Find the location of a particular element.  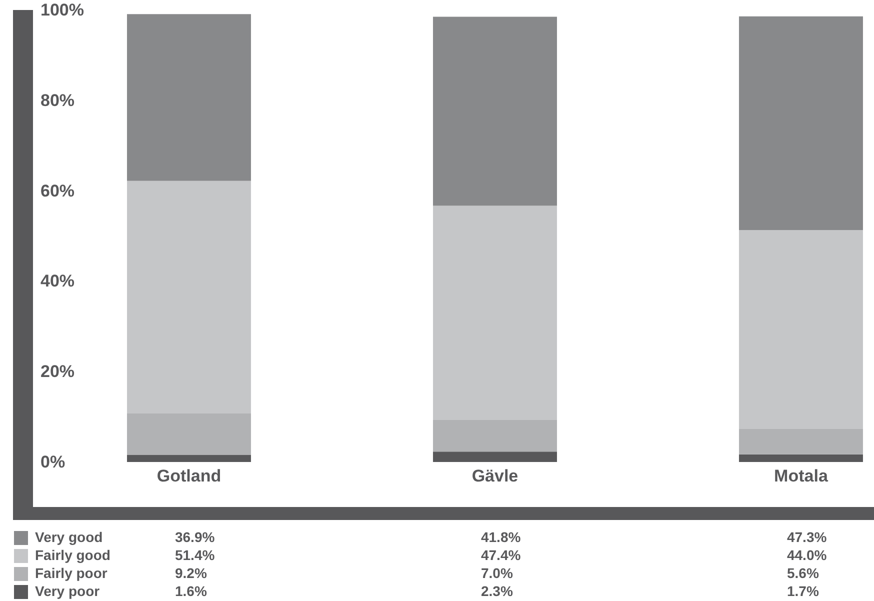

x-tick-label: Gävle is located at coordinates (495, 476).